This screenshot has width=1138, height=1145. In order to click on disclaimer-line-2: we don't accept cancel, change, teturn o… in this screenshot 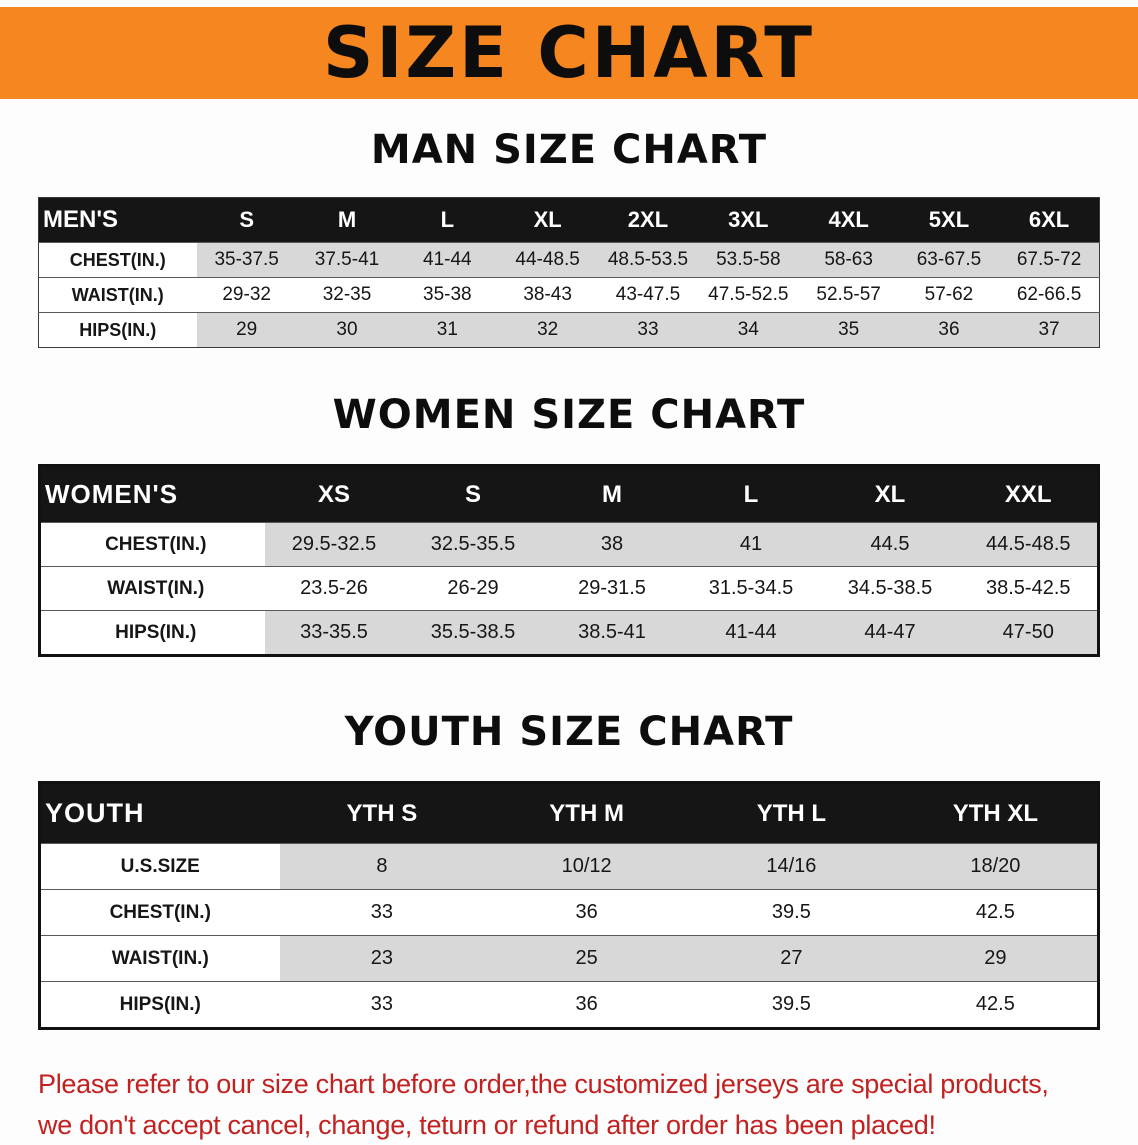, I will do `click(588, 1125)`.